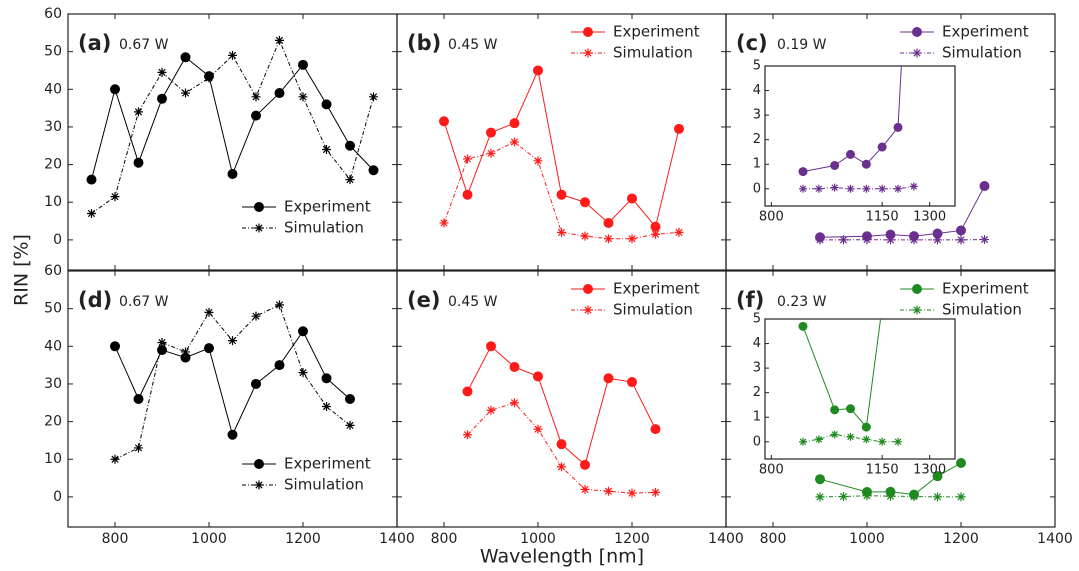 The image size is (1079, 571). I want to click on power-label: 0.45 W, so click(473, 302).